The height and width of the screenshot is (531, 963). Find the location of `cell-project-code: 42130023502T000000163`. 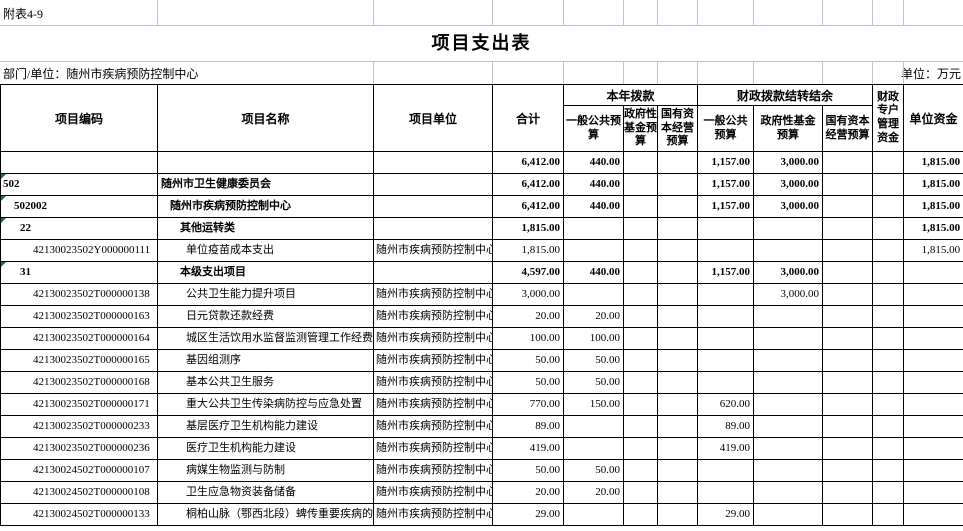

cell-project-code: 42130023502T000000163 is located at coordinates (79, 316).